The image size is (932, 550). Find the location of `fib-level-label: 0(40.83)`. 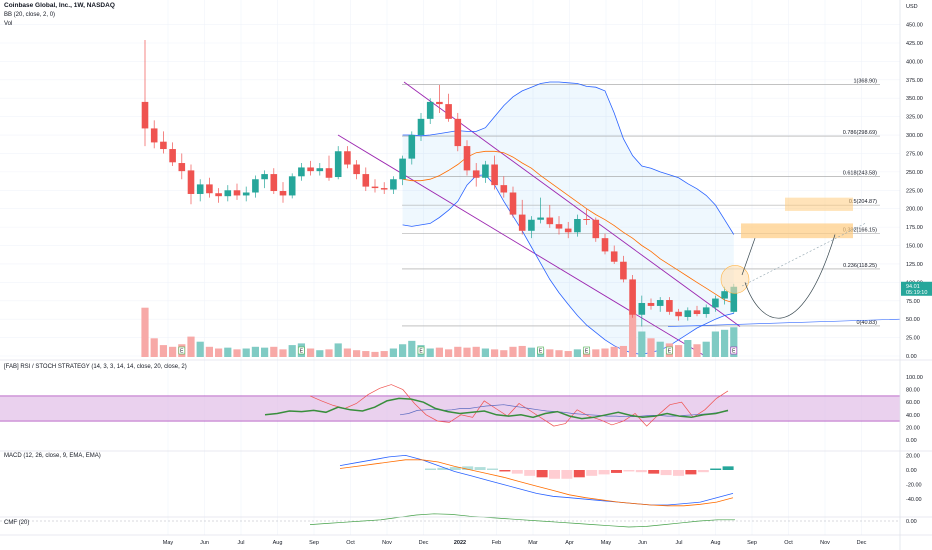

fib-level-label: 0(40.83) is located at coordinates (867, 323).